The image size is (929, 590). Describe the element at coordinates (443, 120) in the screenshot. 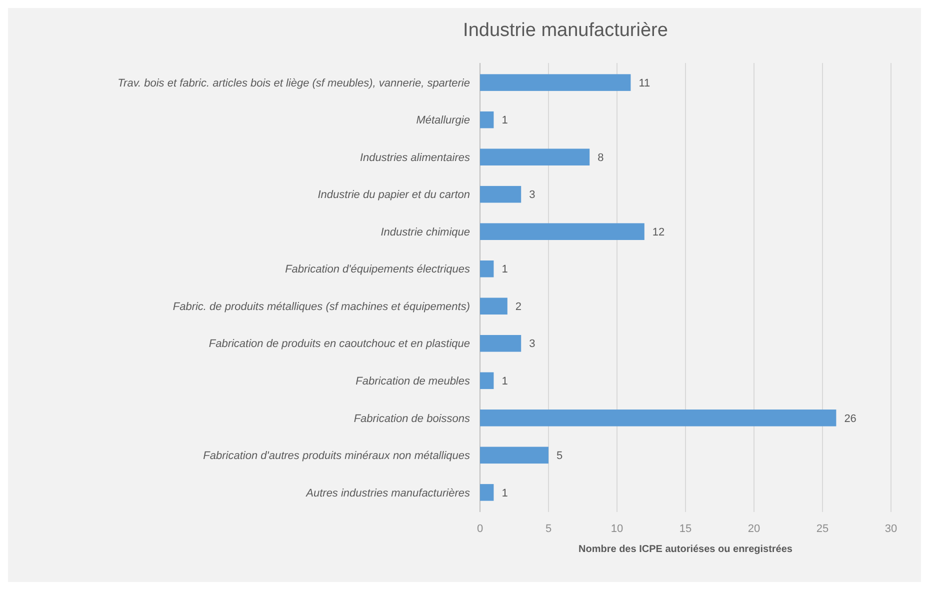

I see `y-tick-label: Métallurgie` at that location.